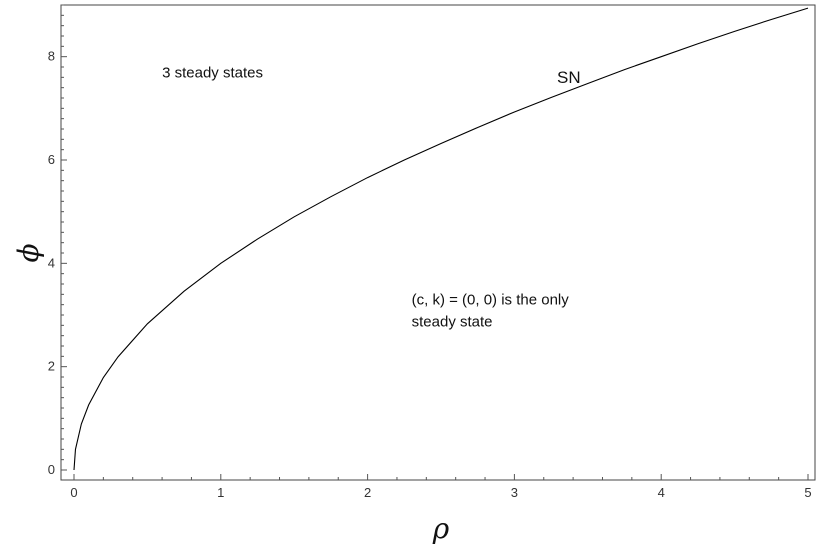  I want to click on series-label-sn: SN, so click(569, 77).